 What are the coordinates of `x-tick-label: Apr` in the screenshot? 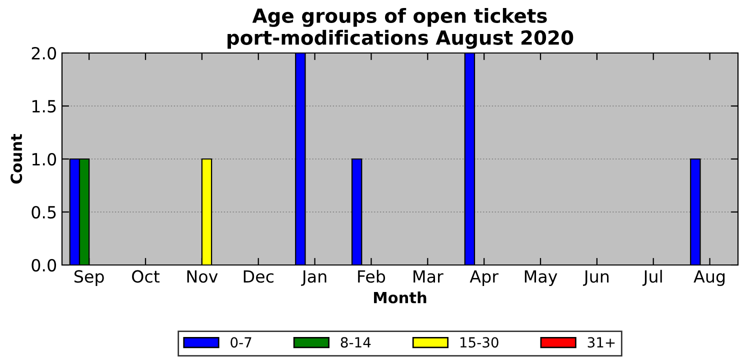 It's located at (484, 278).